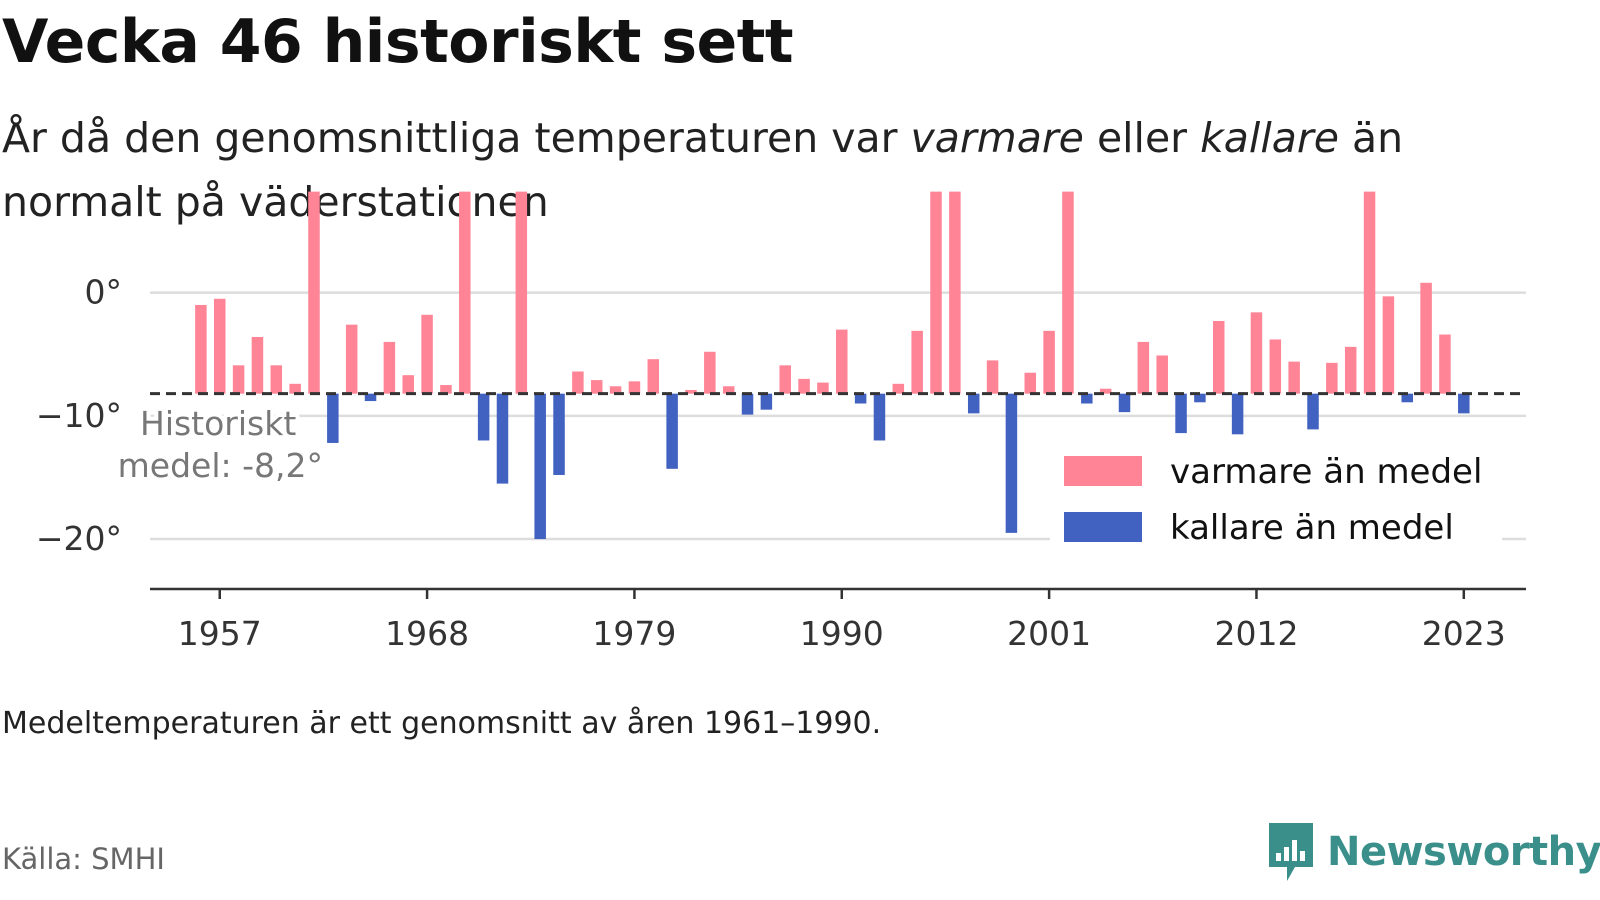  I want to click on x-tick-label: 1990, so click(842, 633).